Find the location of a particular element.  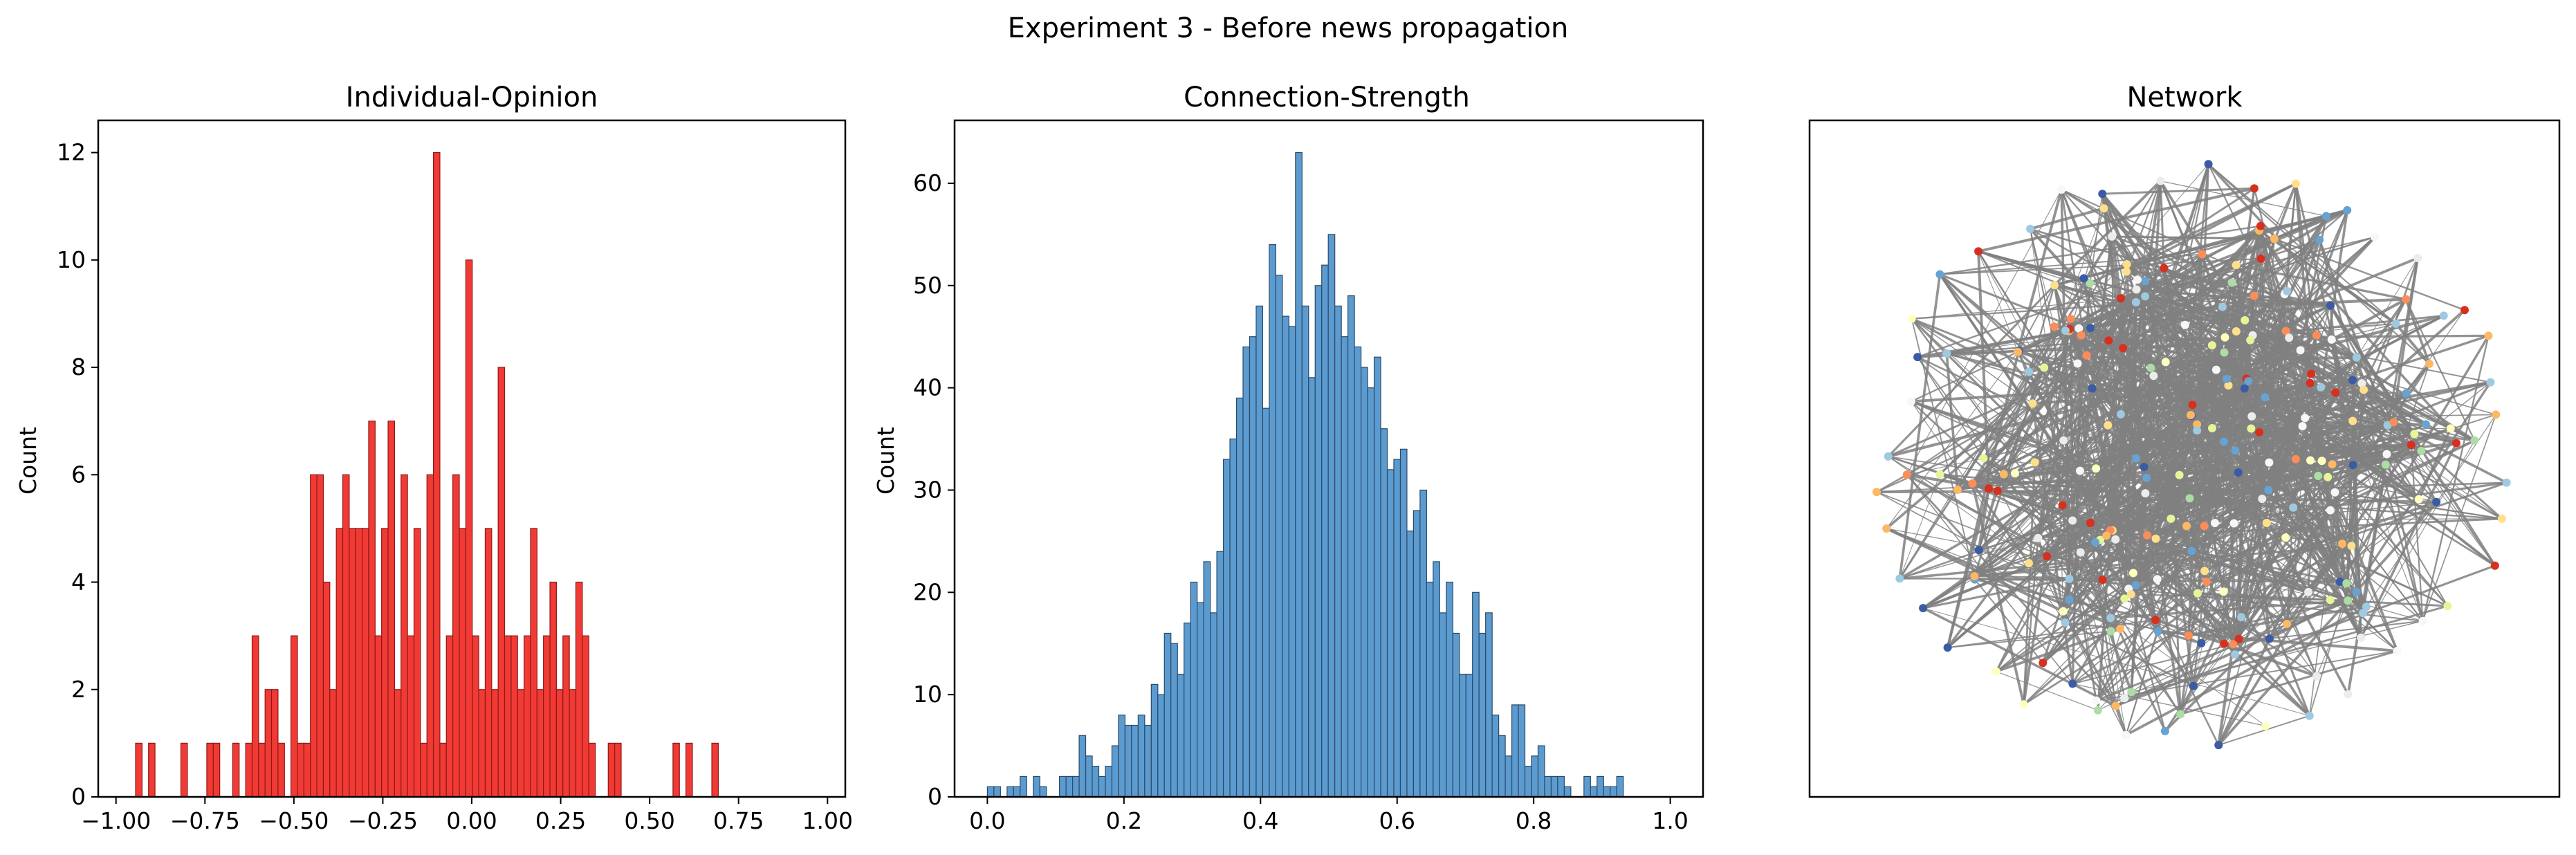

x-tick-label: 0.25 is located at coordinates (560, 820).